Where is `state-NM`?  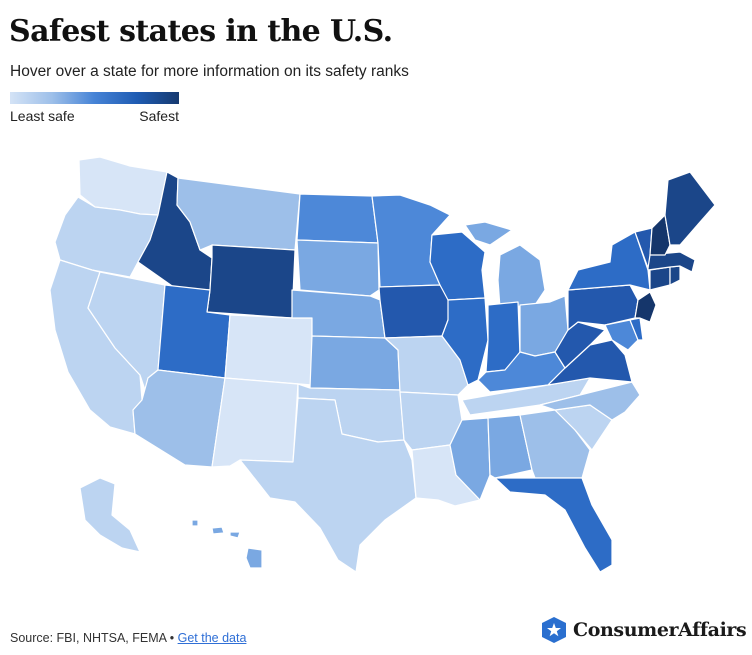 state-NM is located at coordinates (255, 422).